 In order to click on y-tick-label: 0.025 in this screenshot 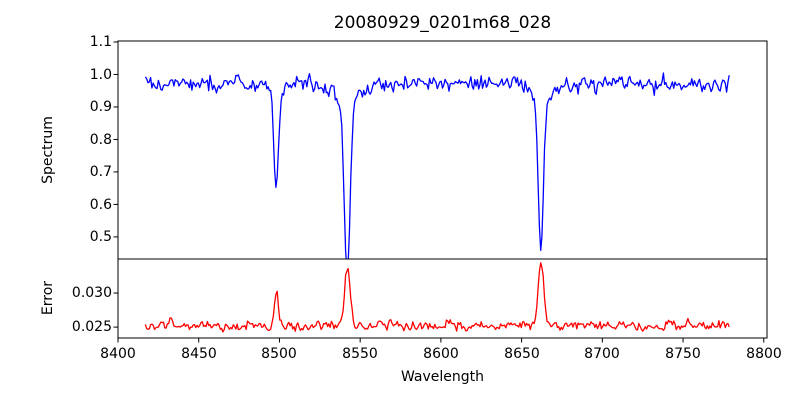, I will do `click(91, 327)`.